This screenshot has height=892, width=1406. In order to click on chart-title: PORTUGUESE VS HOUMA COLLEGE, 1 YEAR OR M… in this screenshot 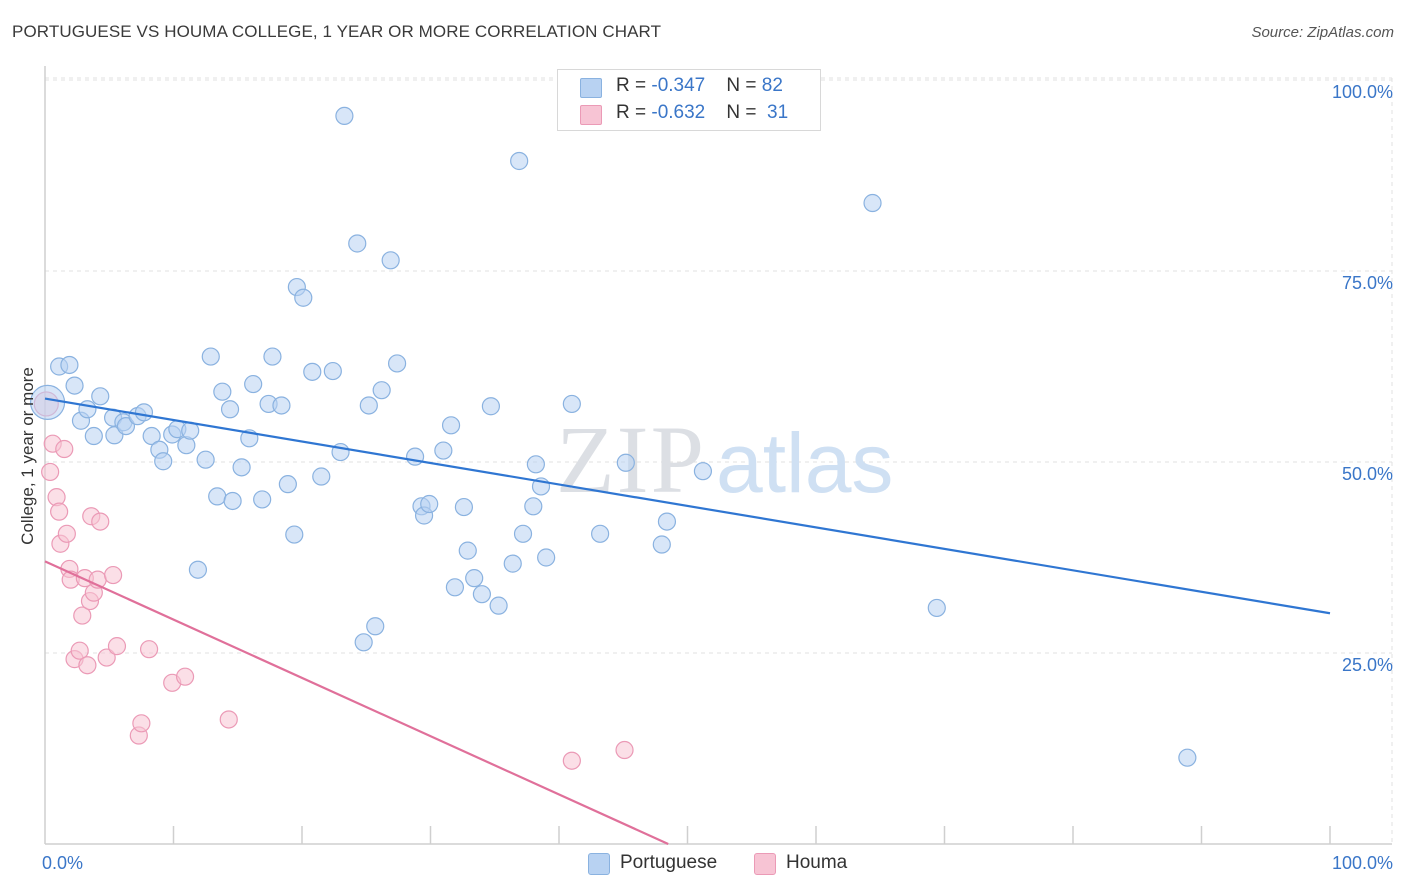, I will do `click(337, 31)`.